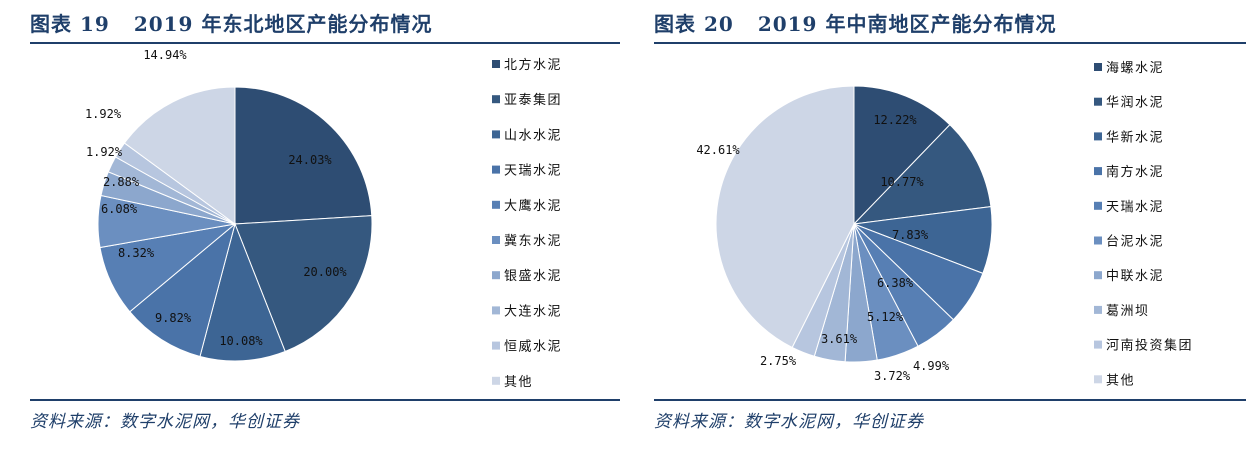 Image resolution: width=1249 pixels, height=450 pixels. What do you see at coordinates (907, 24) in the screenshot?
I see `figure-title-text: 2019 年中南地区产能分布情况` at bounding box center [907, 24].